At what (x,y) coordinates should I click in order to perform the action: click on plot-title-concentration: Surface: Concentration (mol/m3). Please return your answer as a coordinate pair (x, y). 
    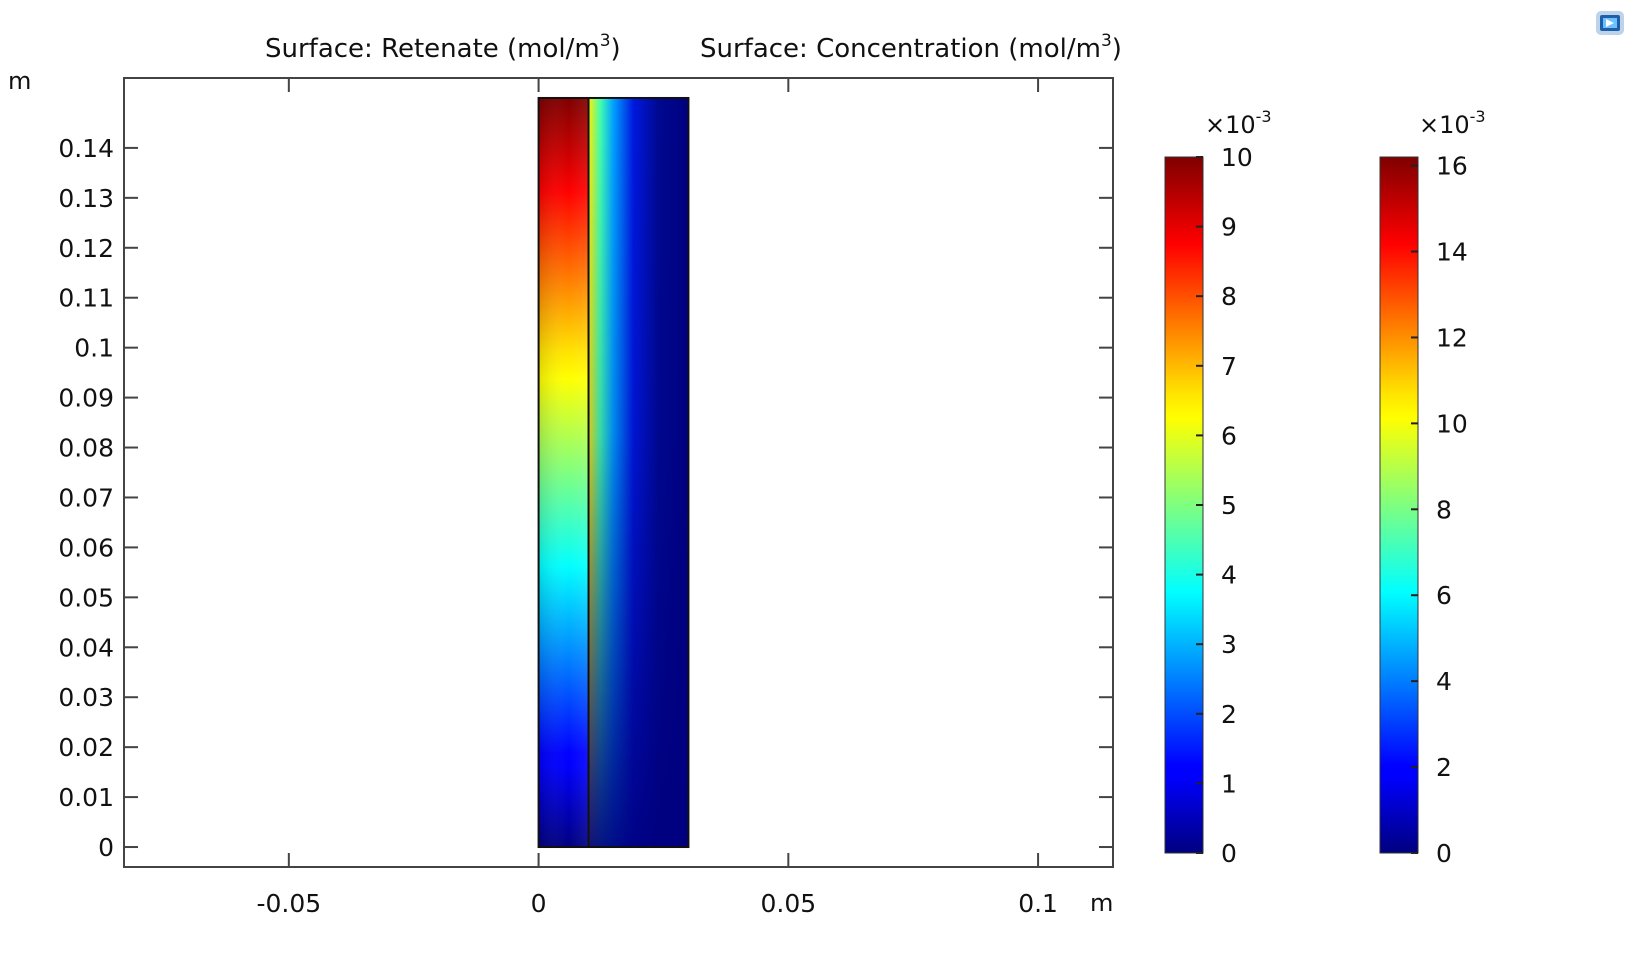
    Looking at the image, I should click on (911, 47).